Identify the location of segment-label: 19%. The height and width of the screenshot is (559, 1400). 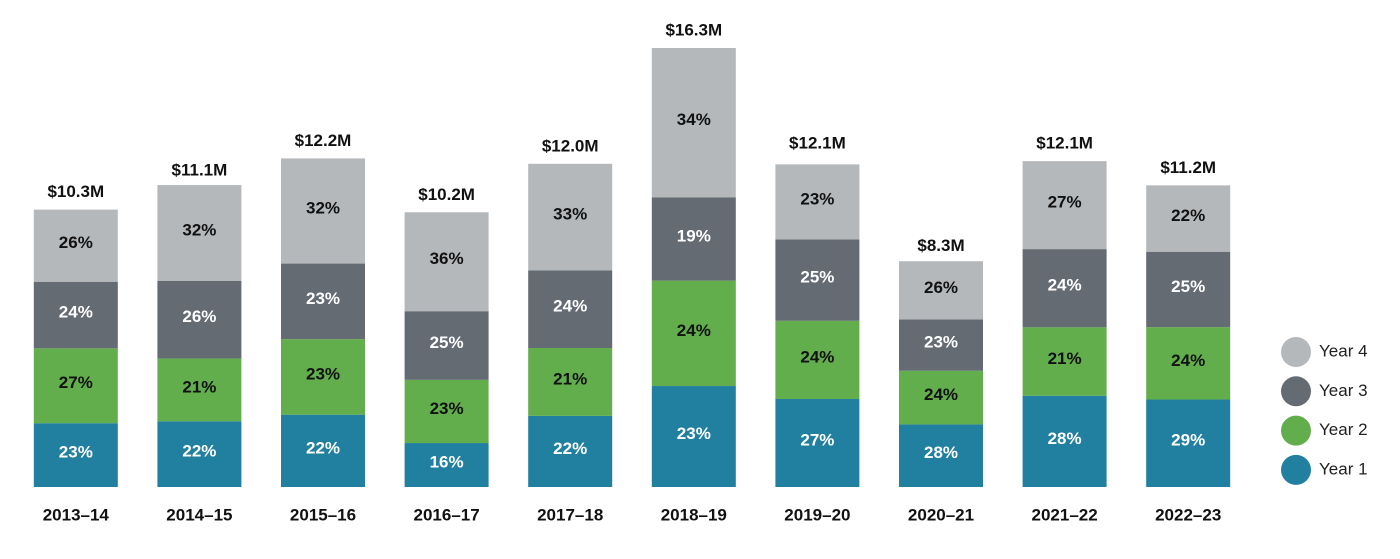
(694, 235).